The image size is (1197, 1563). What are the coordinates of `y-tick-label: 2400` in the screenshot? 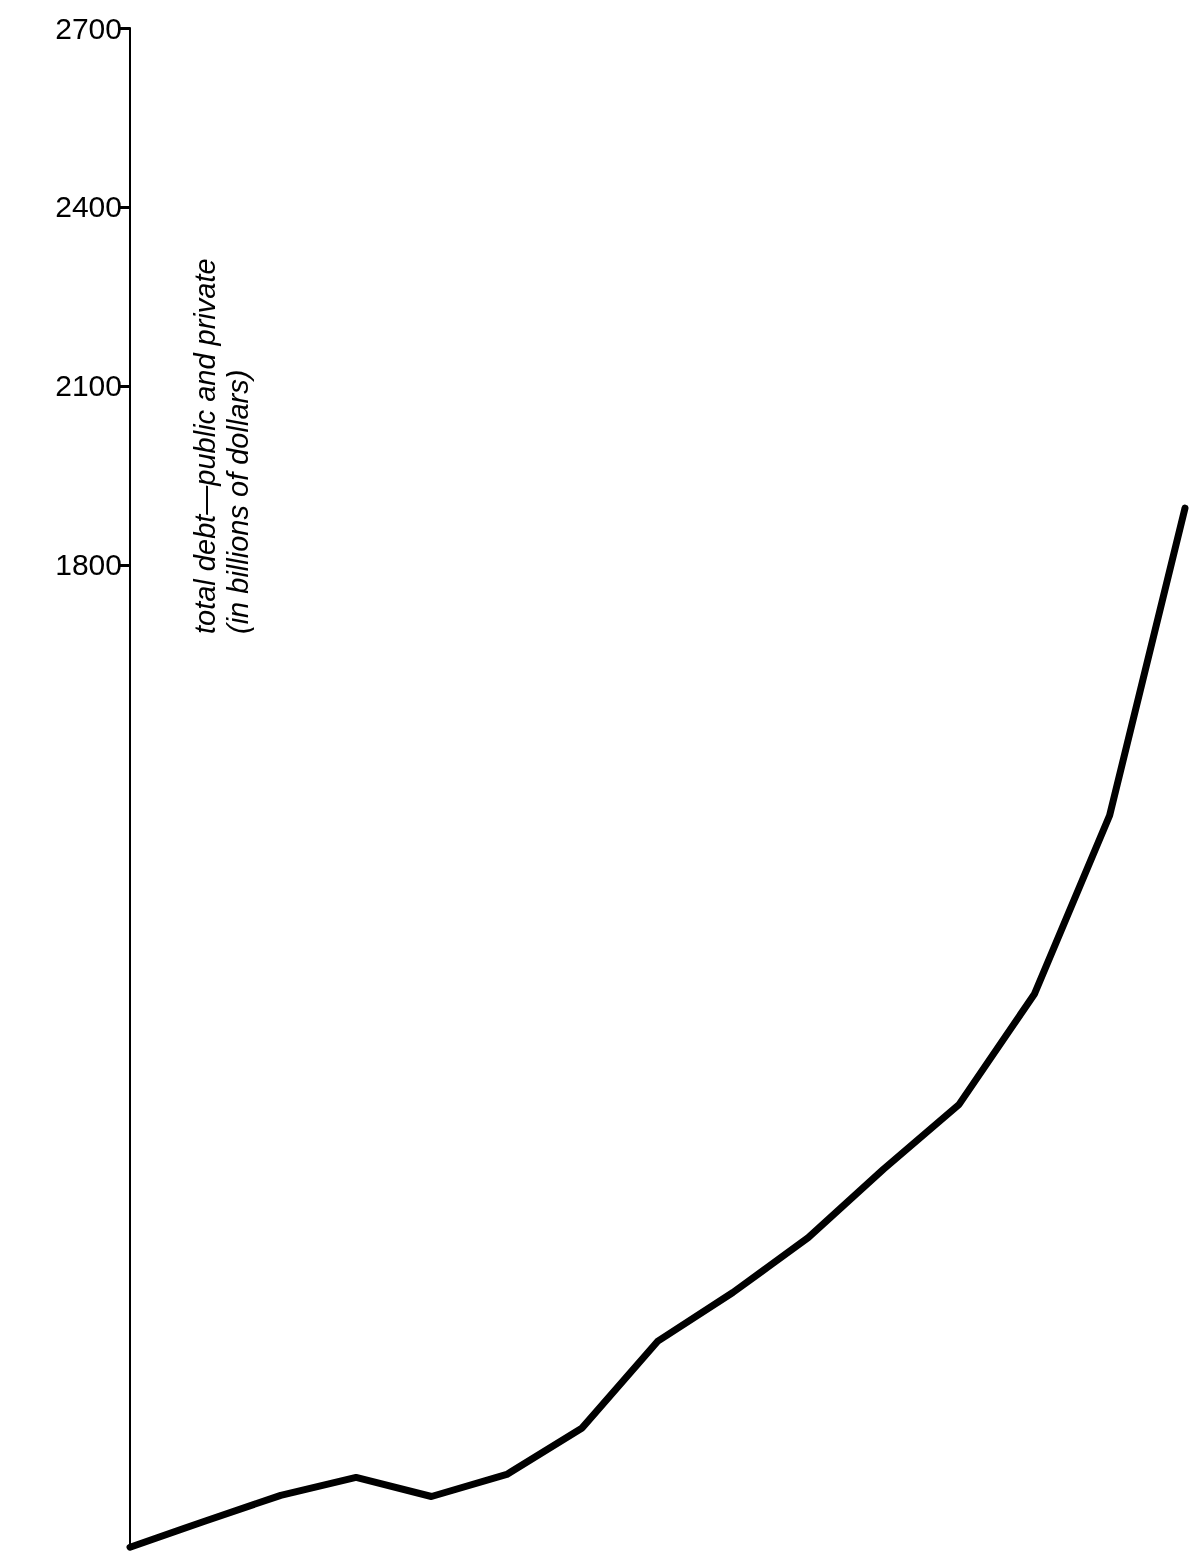 It's located at (88, 207).